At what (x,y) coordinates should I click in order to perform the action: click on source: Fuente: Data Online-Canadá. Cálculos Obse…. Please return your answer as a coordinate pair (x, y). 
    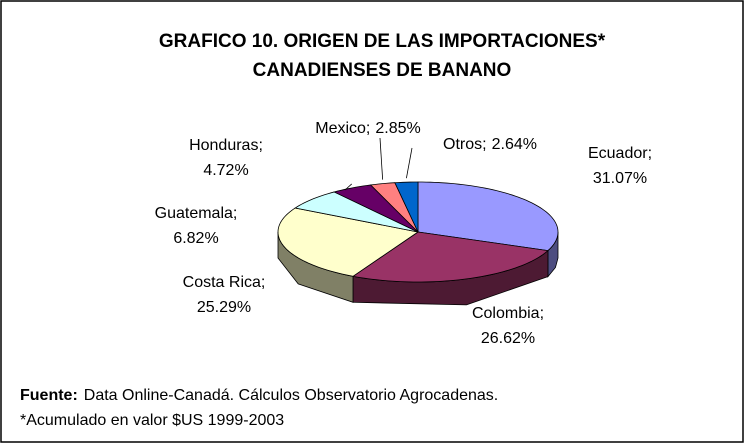
    Looking at the image, I should click on (259, 395).